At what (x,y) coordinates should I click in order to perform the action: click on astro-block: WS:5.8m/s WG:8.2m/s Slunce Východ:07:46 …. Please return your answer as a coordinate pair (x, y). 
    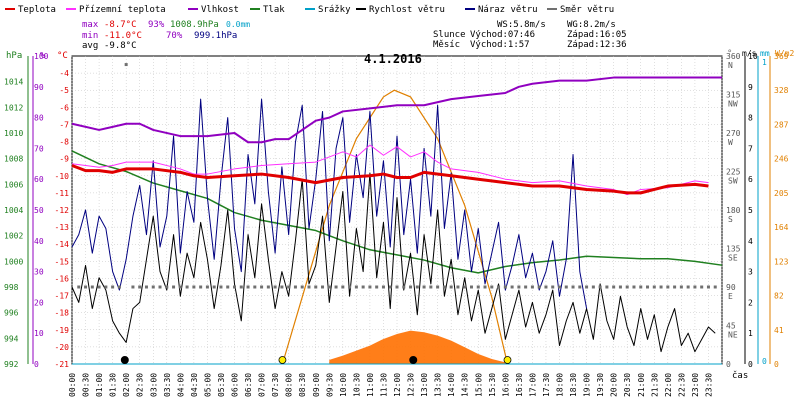
    Looking at the image, I should click on (530, 35).